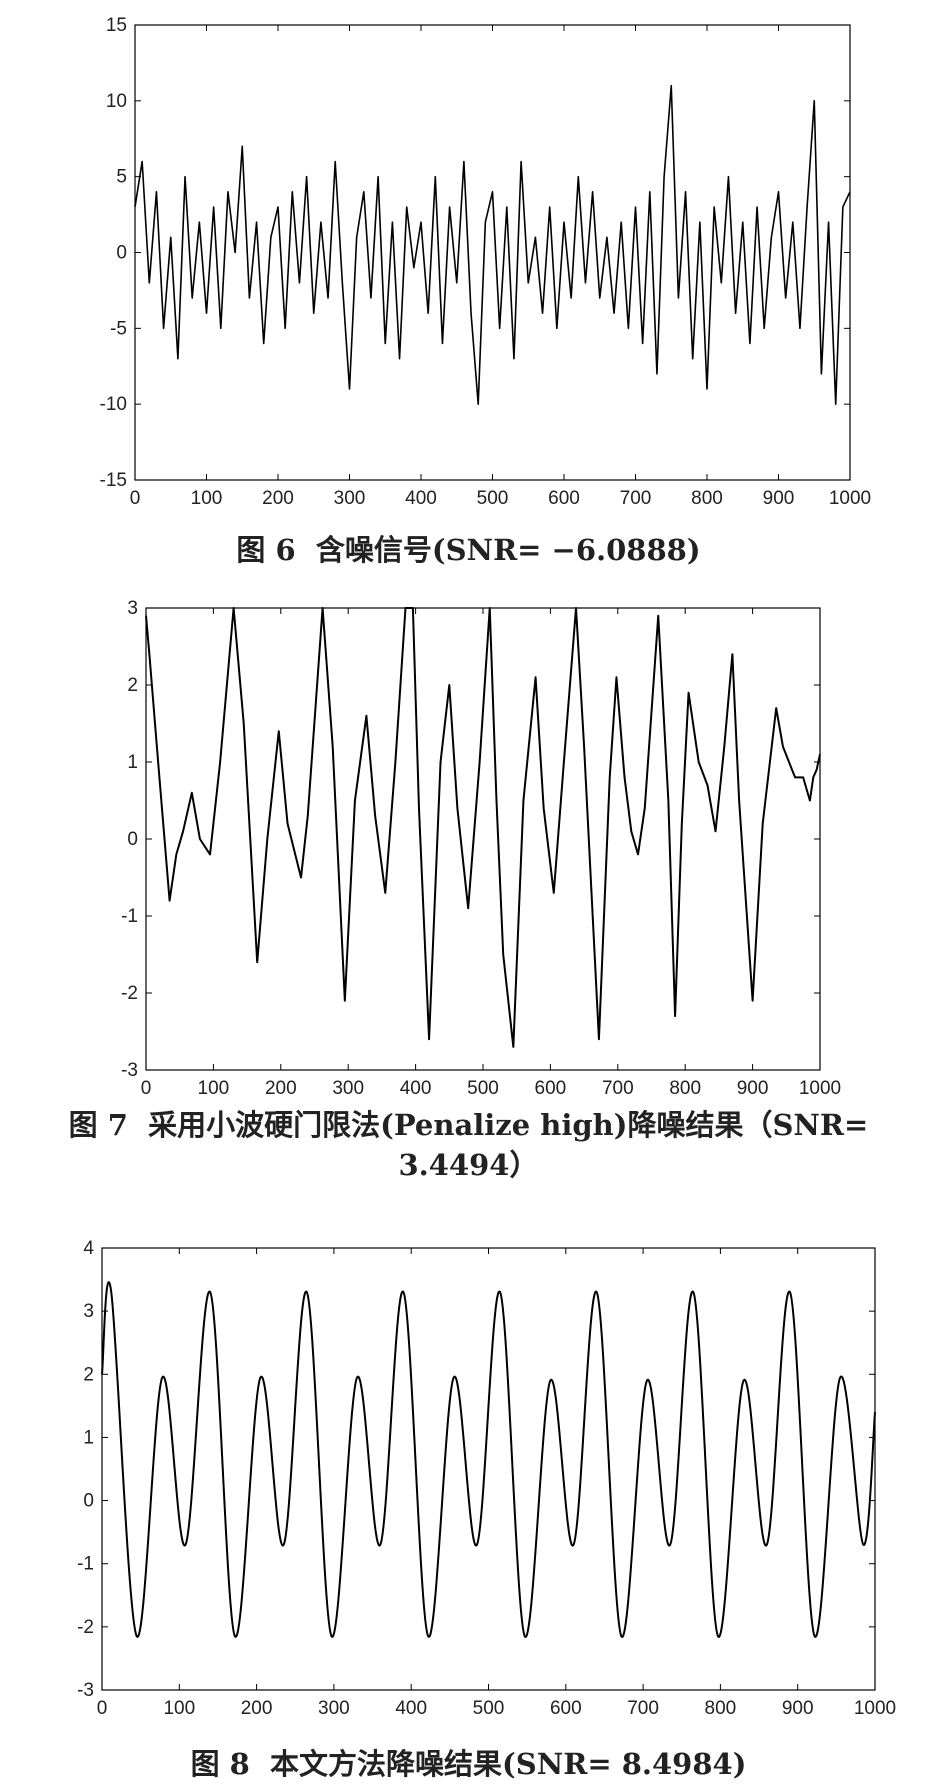 This screenshot has height=1788, width=937. Describe the element at coordinates (508, 550) in the screenshot. I see `figure-6-text: 含噪信号(SNR= −6.0888)` at that location.